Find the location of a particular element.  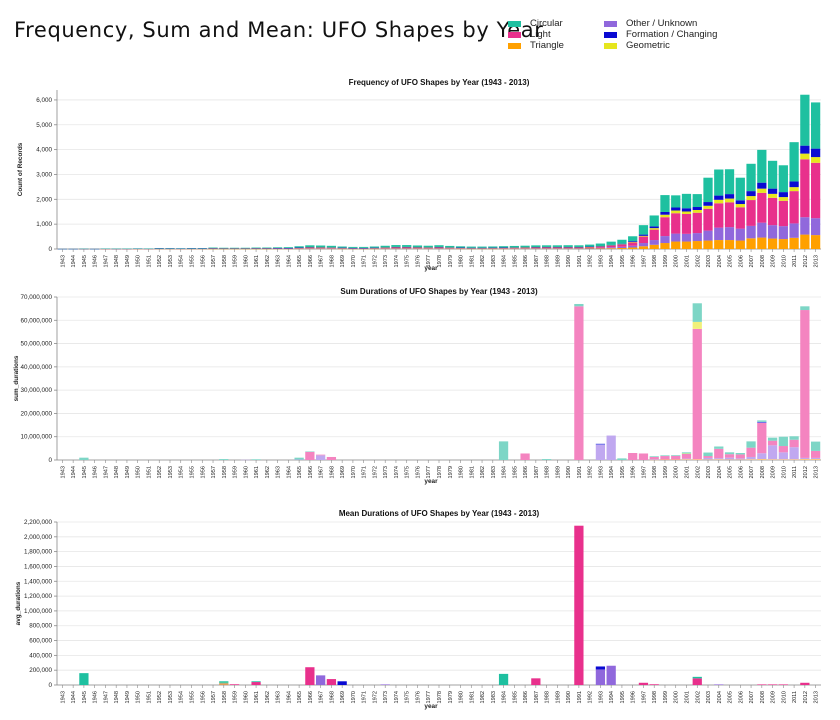

bar-formation-changing-2013 is located at coordinates (815, 153).